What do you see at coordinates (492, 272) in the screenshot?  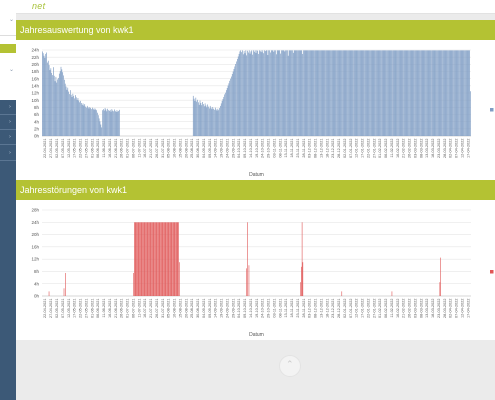 I see `legend-swatch` at bounding box center [492, 272].